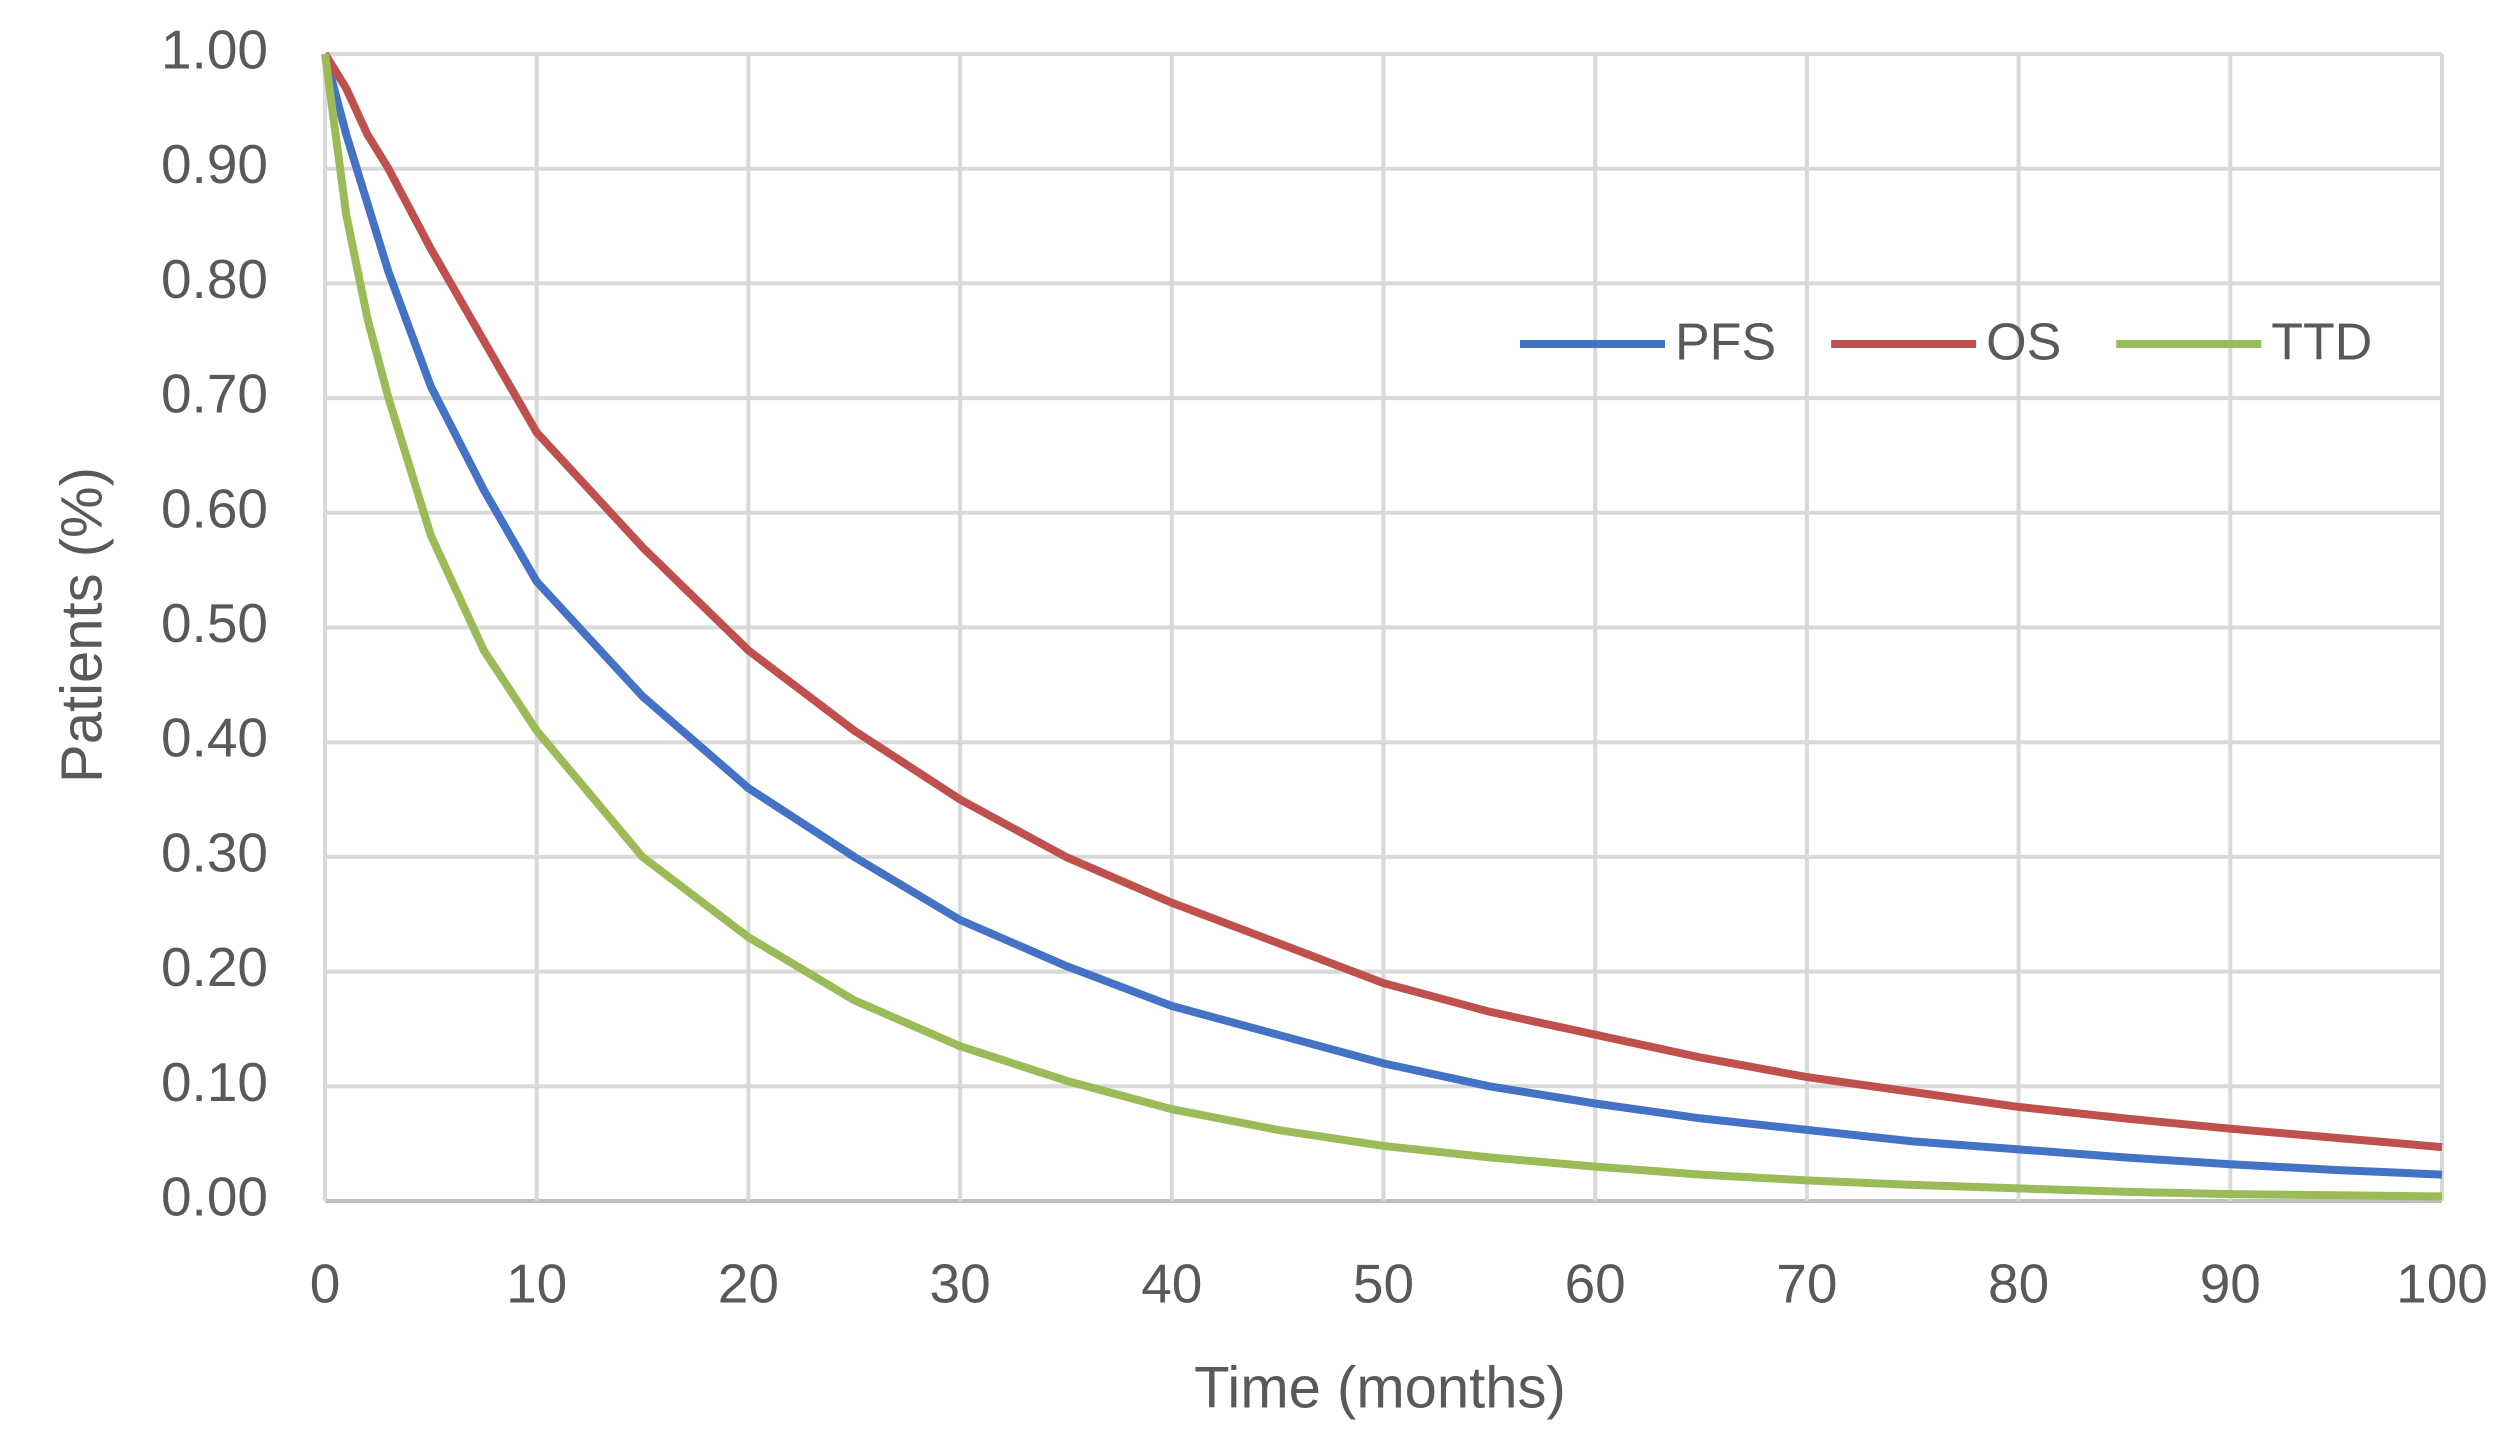 Image resolution: width=2520 pixels, height=1439 pixels. I want to click on x-axis-title: Time (months), so click(1380, 1387).